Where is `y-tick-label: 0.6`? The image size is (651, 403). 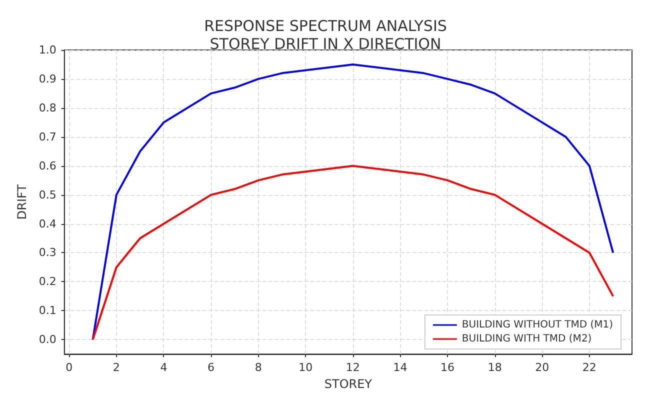 y-tick-label: 0.6 is located at coordinates (47, 165).